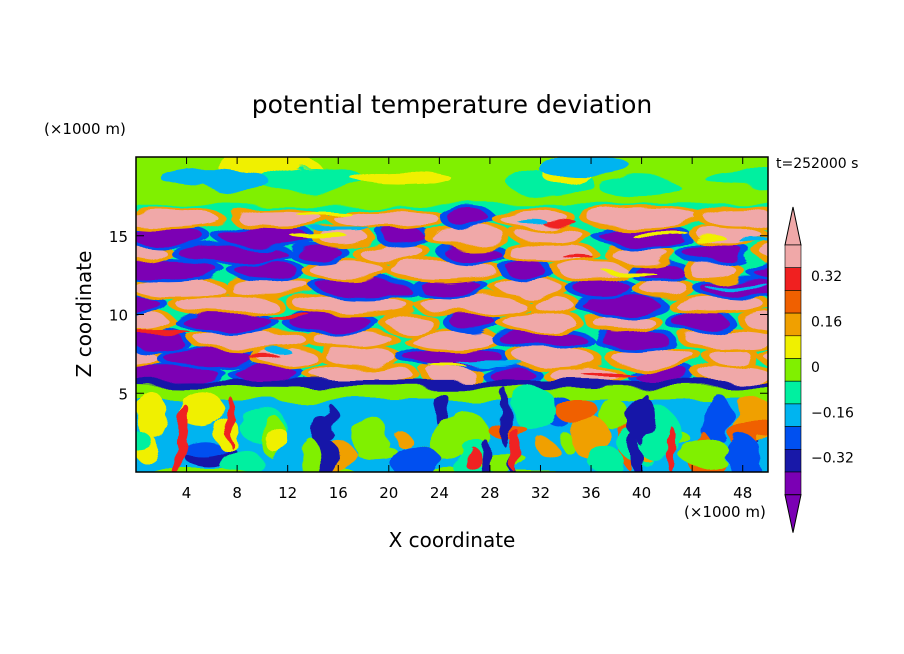 The width and height of the screenshot is (904, 654). What do you see at coordinates (641, 493) in the screenshot?
I see `x-tick-label: 40` at bounding box center [641, 493].